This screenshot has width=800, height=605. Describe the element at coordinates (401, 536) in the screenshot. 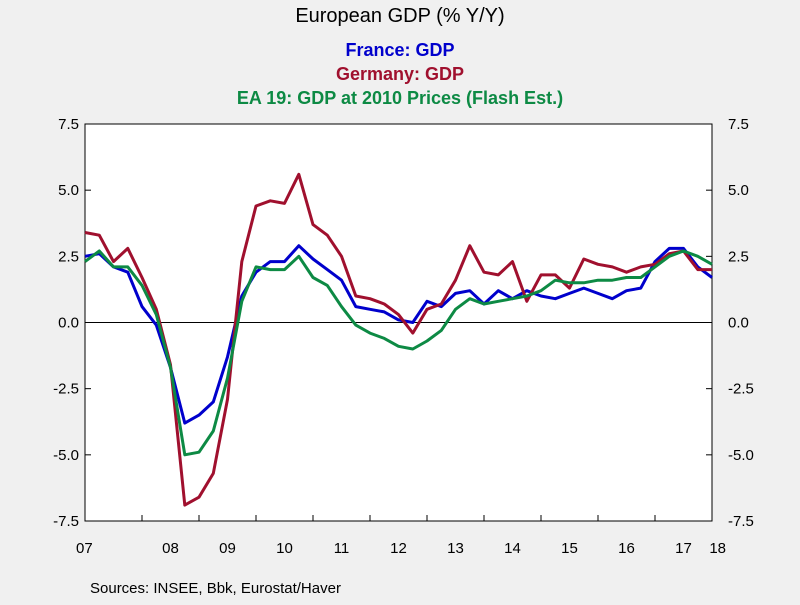

I see `x-axis: 07 08 09 10 11 12 13 14 15 16 17 18` at that location.